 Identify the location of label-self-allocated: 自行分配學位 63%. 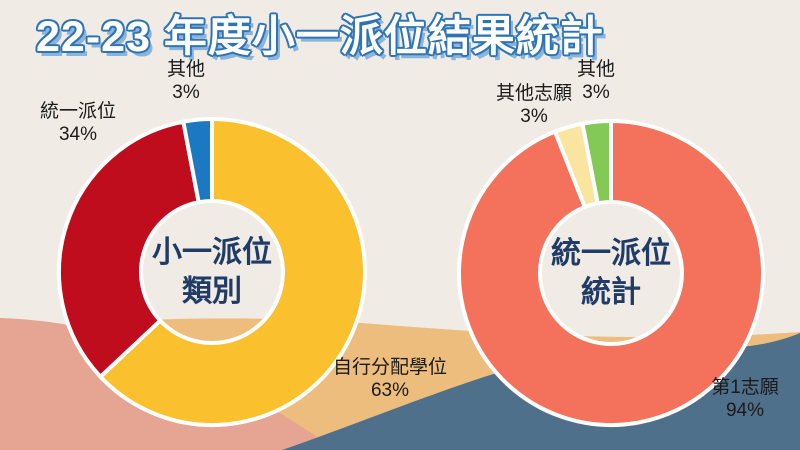
(390, 379).